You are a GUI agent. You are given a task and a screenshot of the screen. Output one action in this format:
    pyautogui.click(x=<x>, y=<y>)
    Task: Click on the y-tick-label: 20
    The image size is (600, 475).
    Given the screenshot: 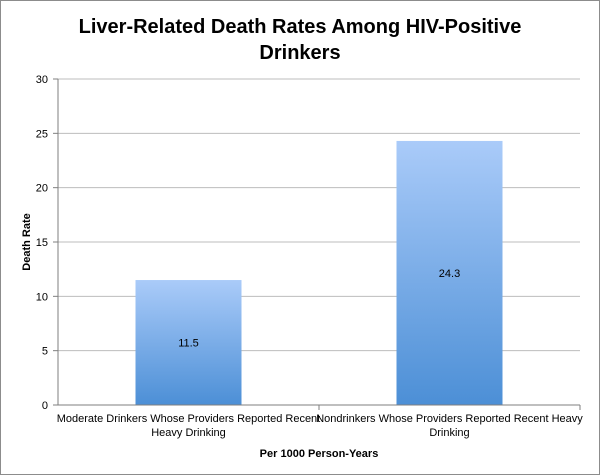 What is the action you would take?
    pyautogui.click(x=42, y=189)
    